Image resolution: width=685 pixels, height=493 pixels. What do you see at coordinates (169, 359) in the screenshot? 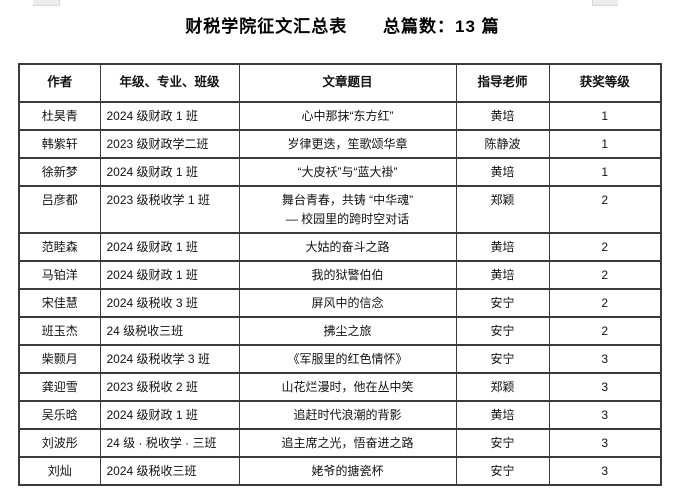
I see `cell-class: 2024 级税收学 3 班` at bounding box center [169, 359].